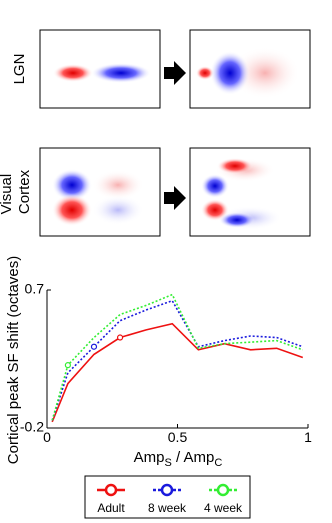  Describe the element at coordinates (218, 463) in the screenshot. I see `x-label-part: C` at that location.